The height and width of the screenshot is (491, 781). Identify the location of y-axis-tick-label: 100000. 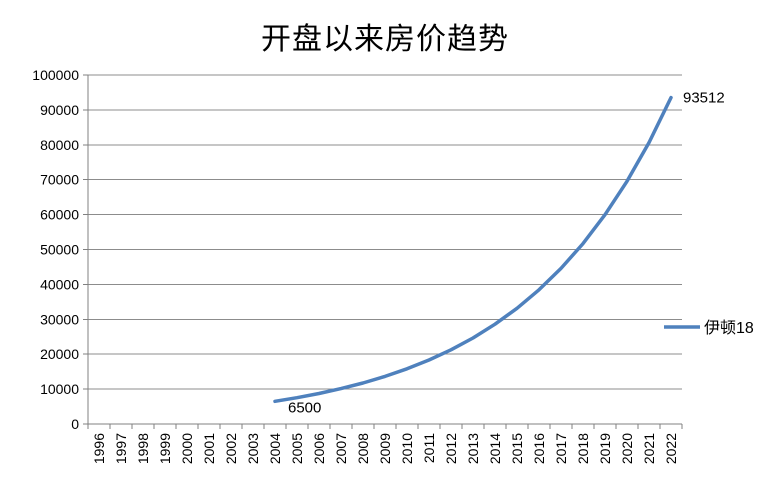
(55, 75).